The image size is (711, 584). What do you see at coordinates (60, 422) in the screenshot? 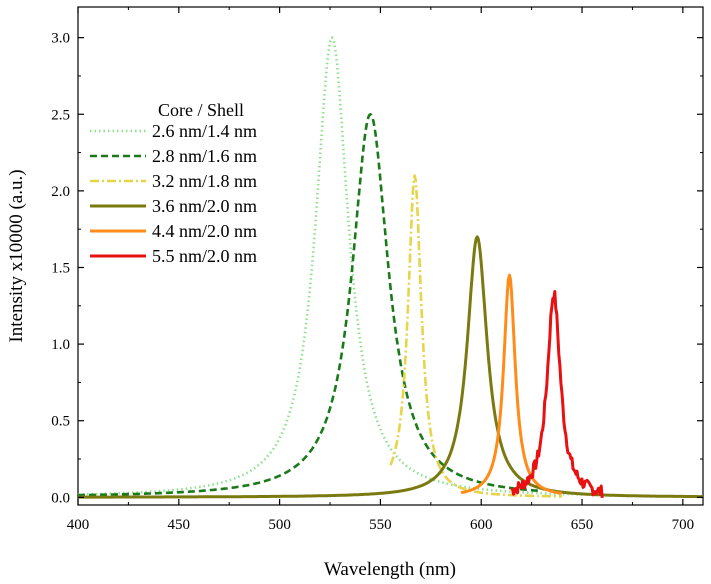
I see `y-tick-label-0.5: 0.5` at bounding box center [60, 422].